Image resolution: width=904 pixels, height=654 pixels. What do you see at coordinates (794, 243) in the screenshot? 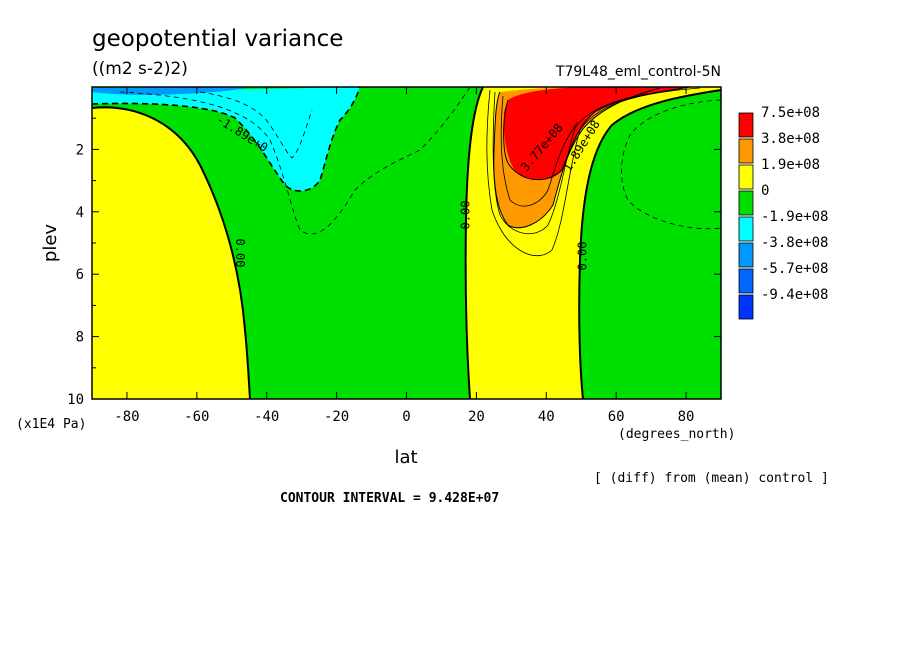
I see `legend-label: -3.8e+08` at bounding box center [794, 243].